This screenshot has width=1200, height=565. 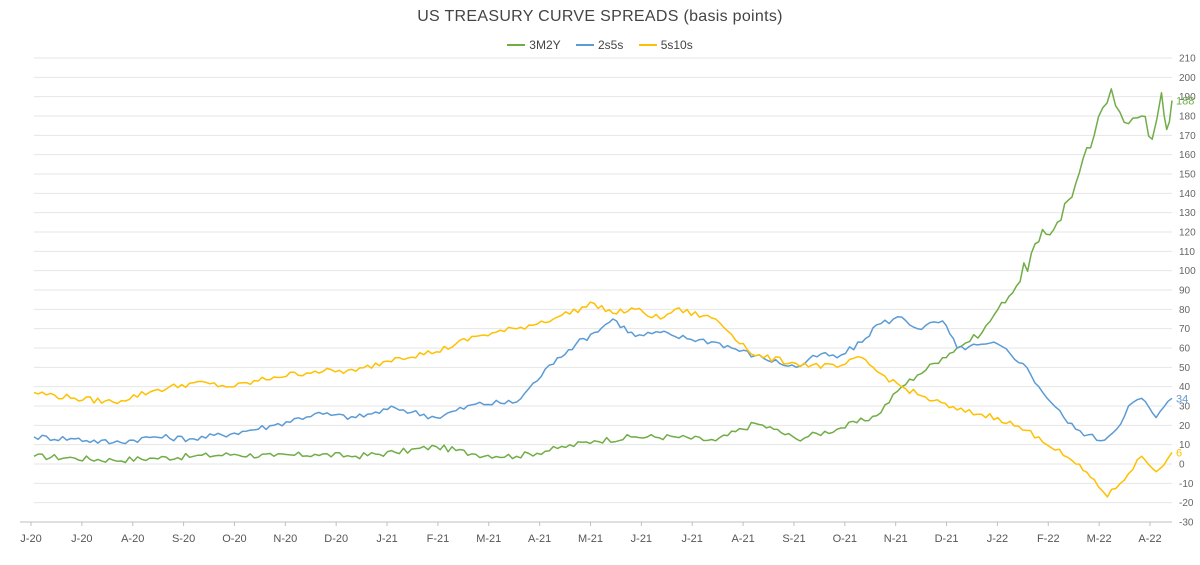 What do you see at coordinates (600, 16) in the screenshot?
I see `chart-title: US TREASURY CURVE SPREADS (basis points)` at bounding box center [600, 16].